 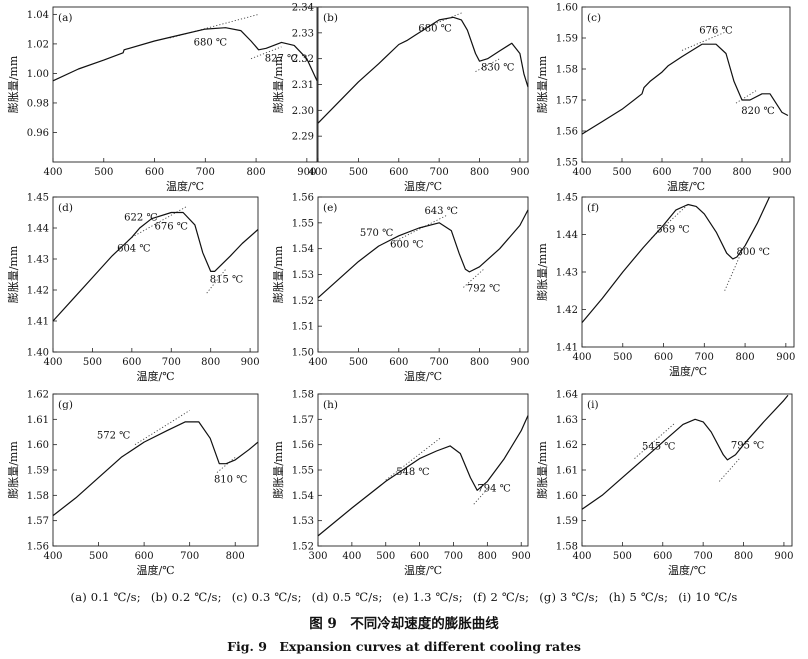 What do you see at coordinates (303, 327) in the screenshot?
I see `y-tick-label: 1.51` at bounding box center [303, 327].